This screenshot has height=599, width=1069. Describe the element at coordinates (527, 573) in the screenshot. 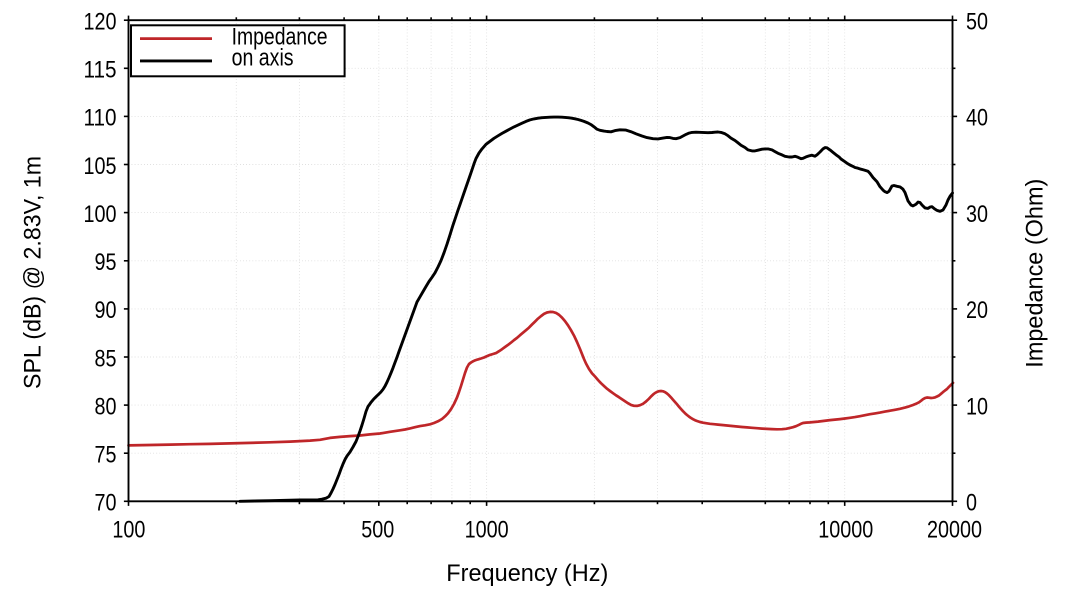

I see `svg-text: Frequency (Hz)` at that location.